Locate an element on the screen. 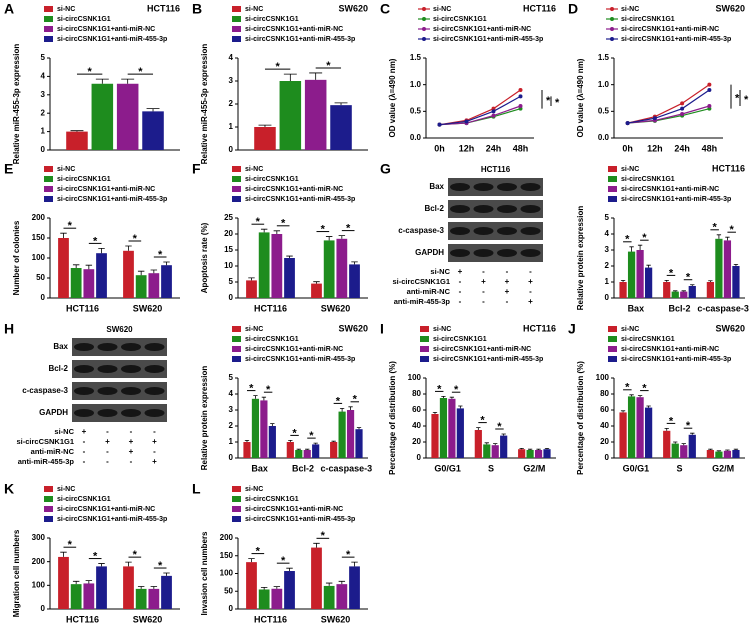 The height and width of the screenshot is (631, 753). y-tick-label: 150 is located at coordinates (39, 237).